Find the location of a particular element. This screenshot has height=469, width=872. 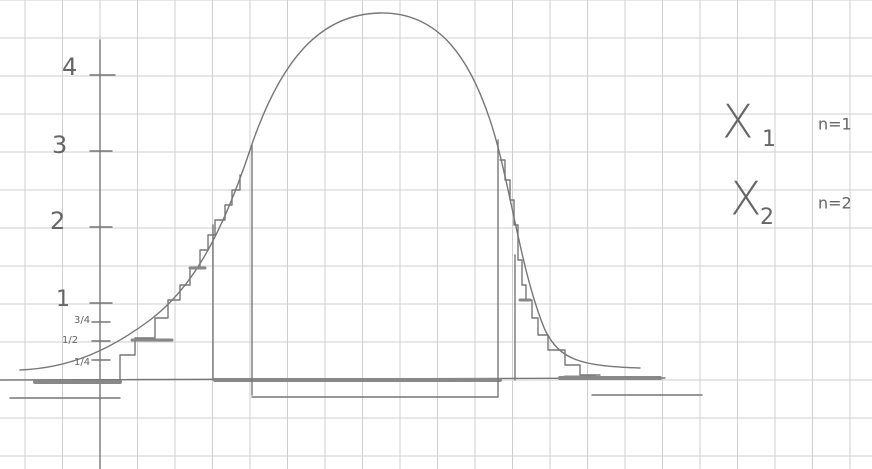

y-ticks is located at coordinates (102, 217).